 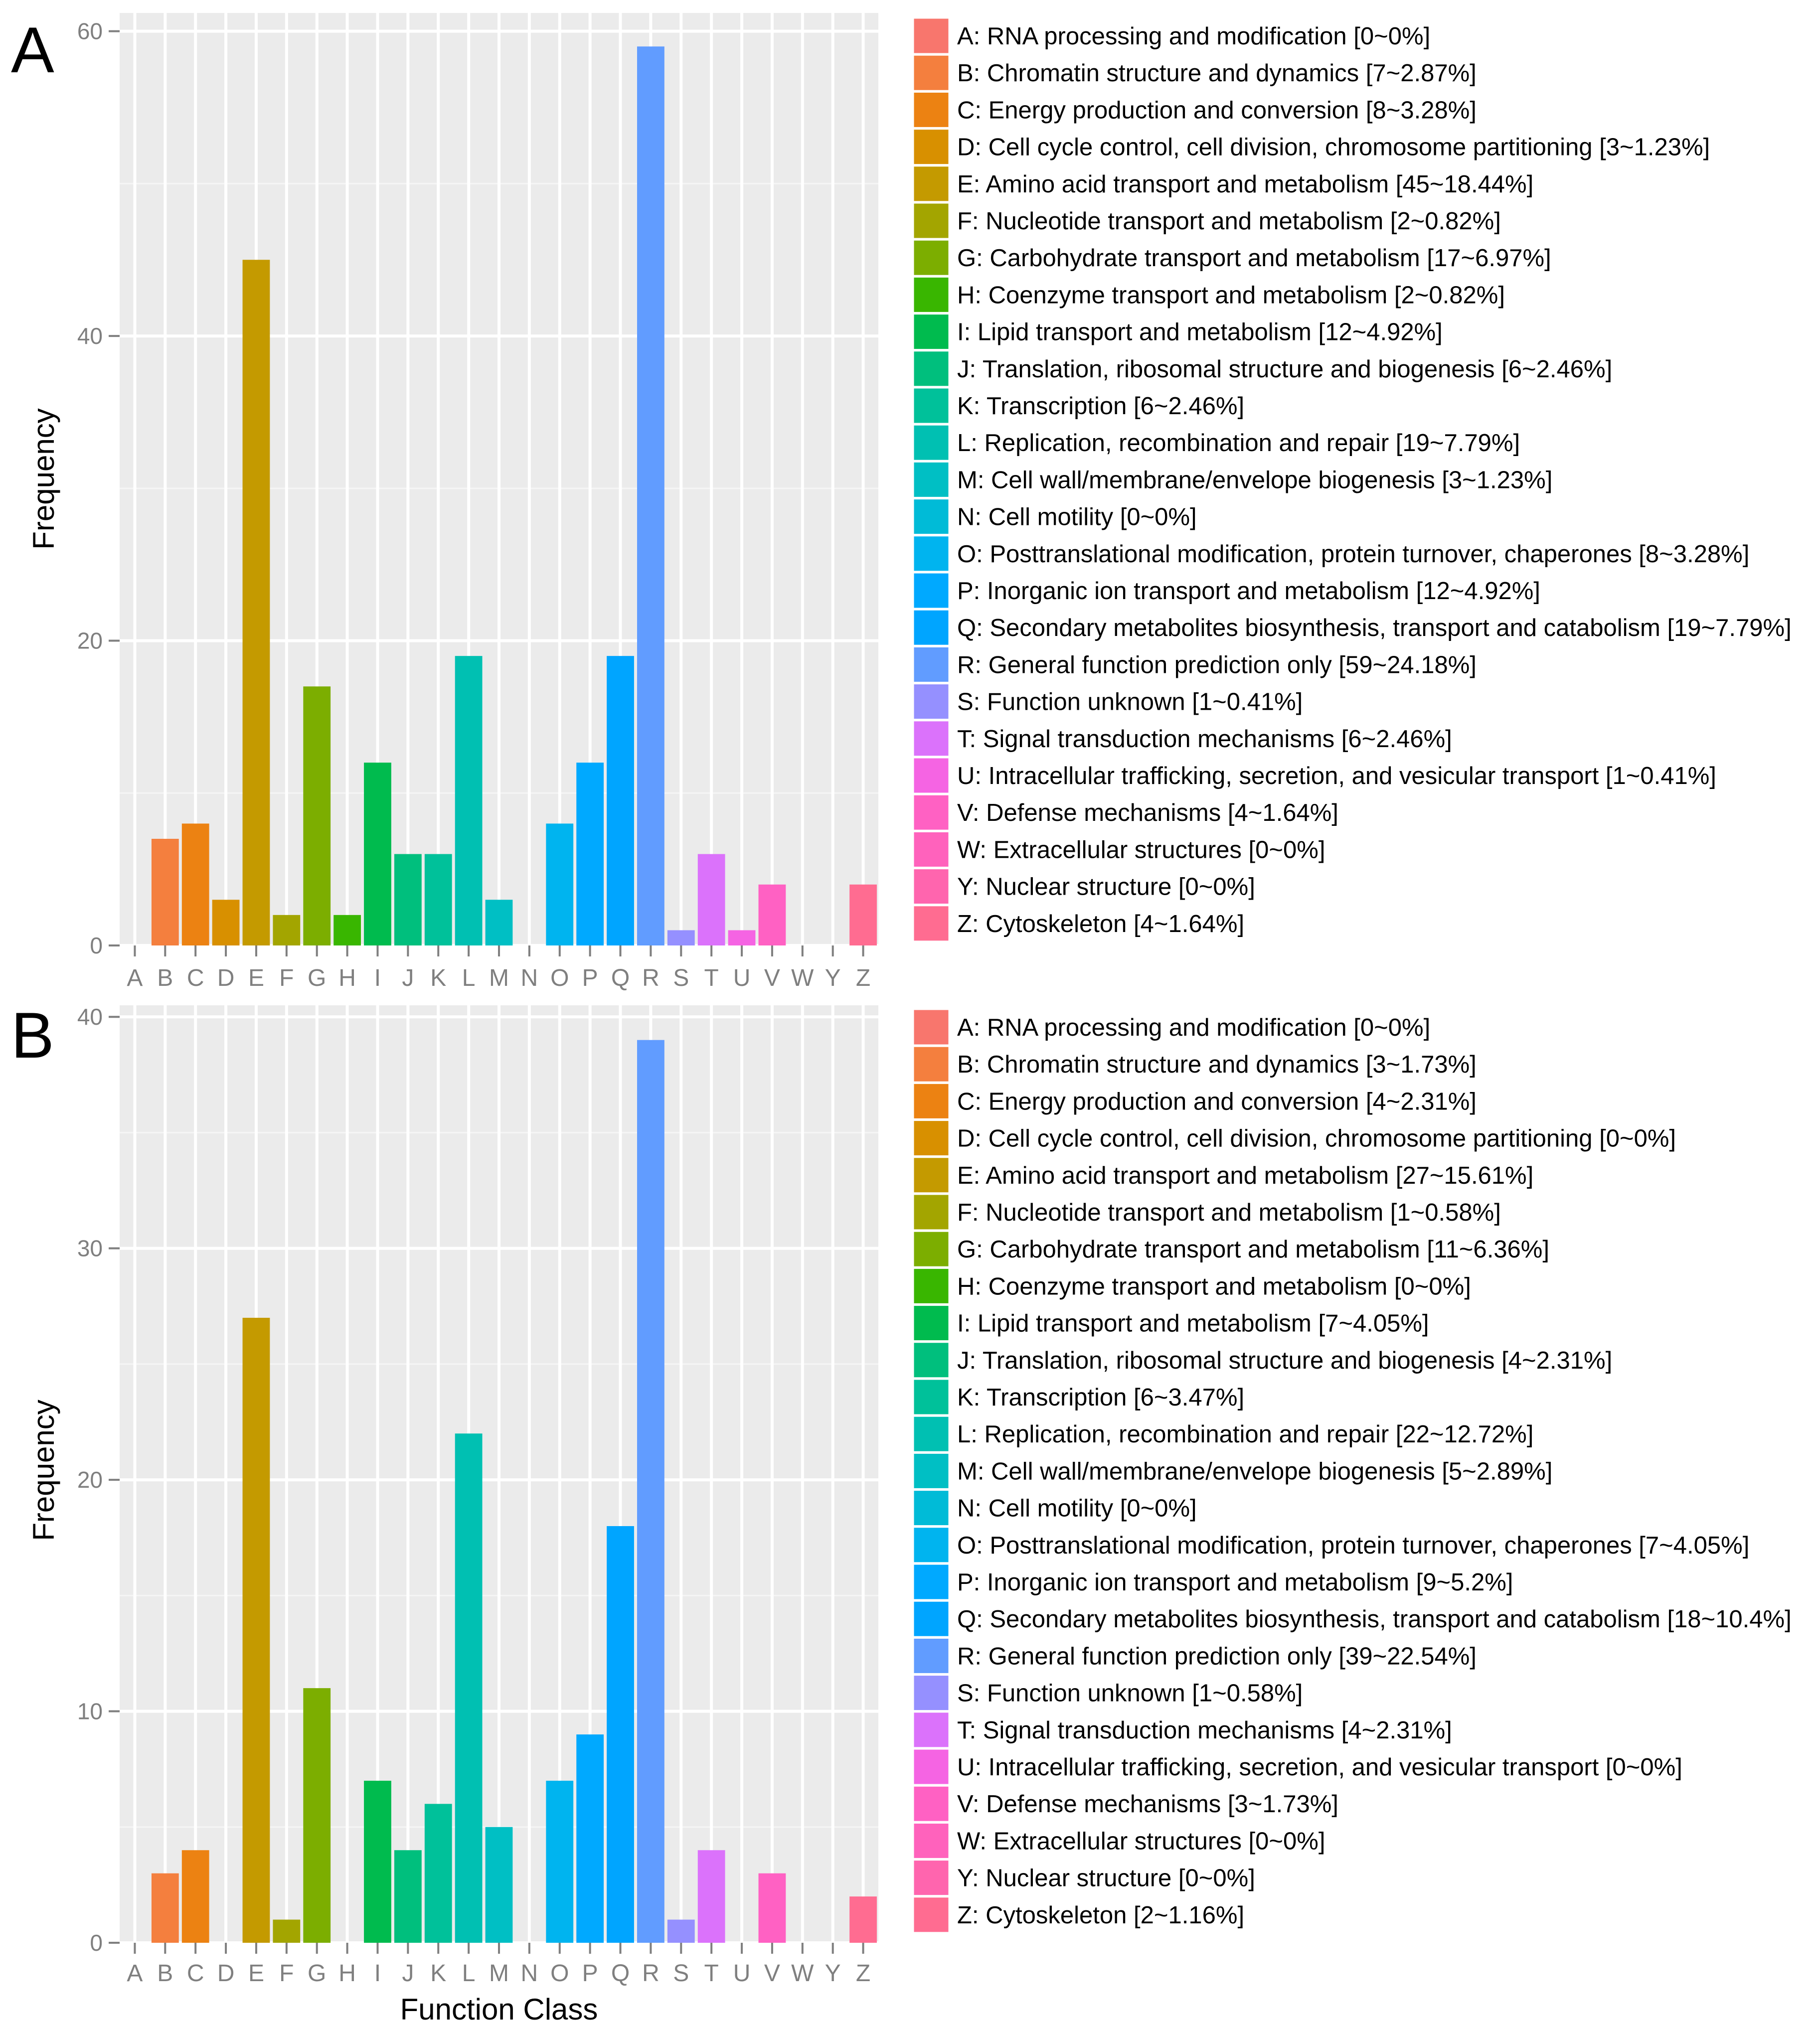 What do you see at coordinates (347, 978) in the screenshot?
I see `x-tick-label: H` at bounding box center [347, 978].